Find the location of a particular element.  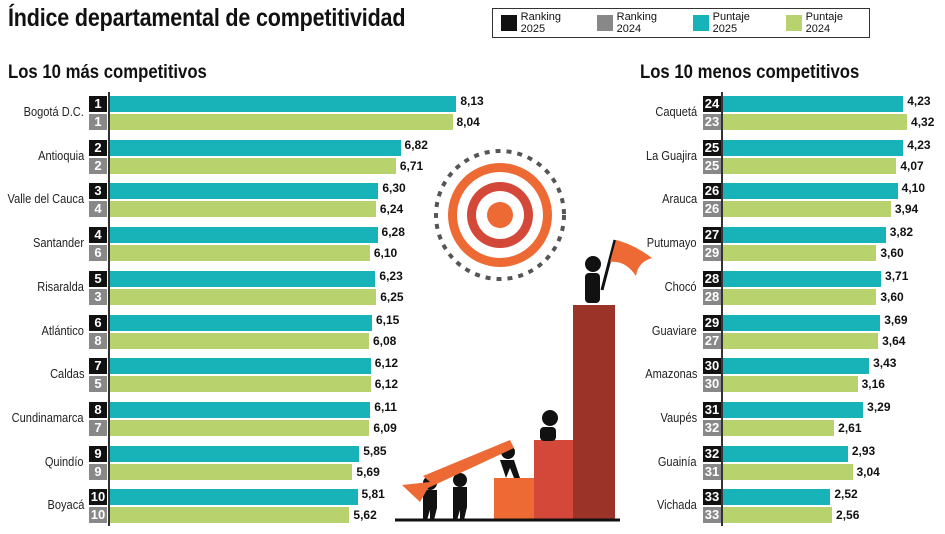

value-2024: 3,04 is located at coordinates (868, 471).